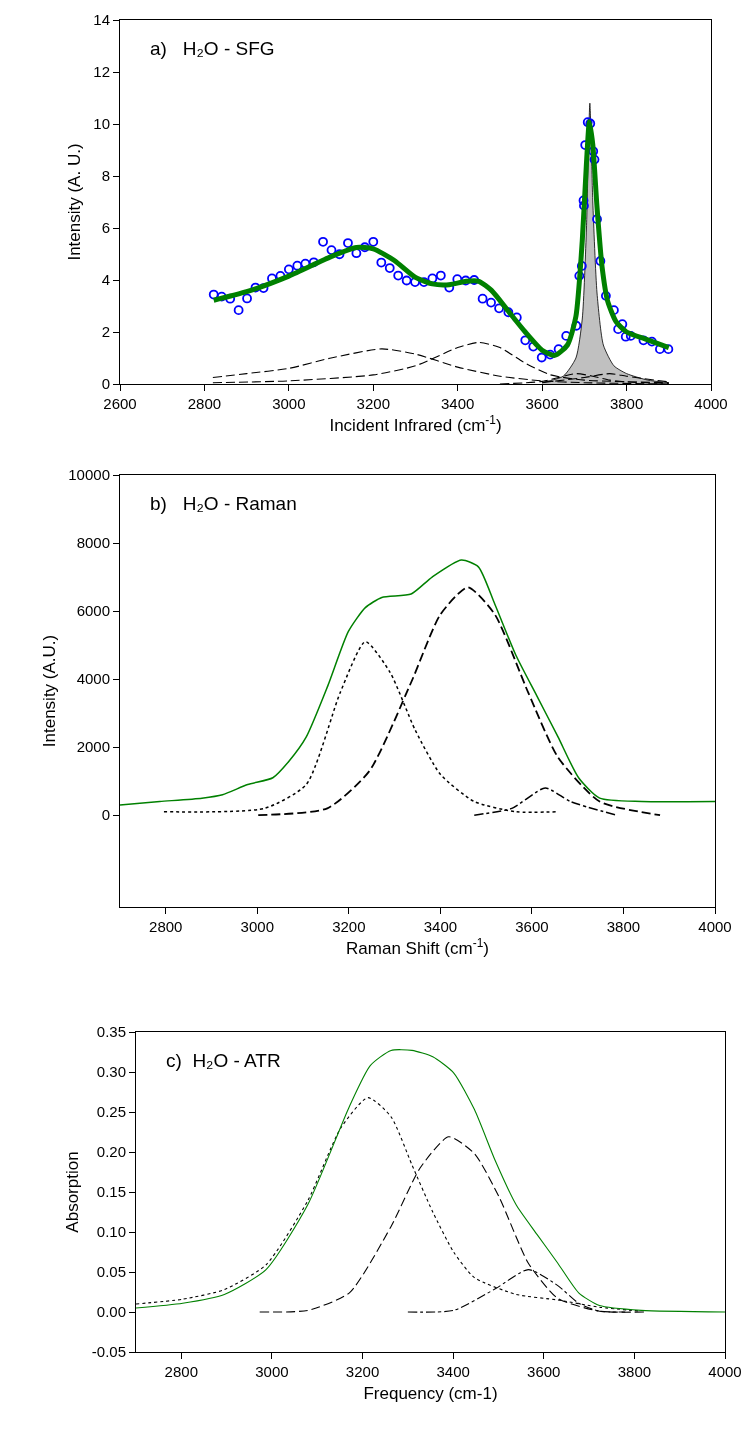  I want to click on y-tick-label: 12, so click(101, 72).